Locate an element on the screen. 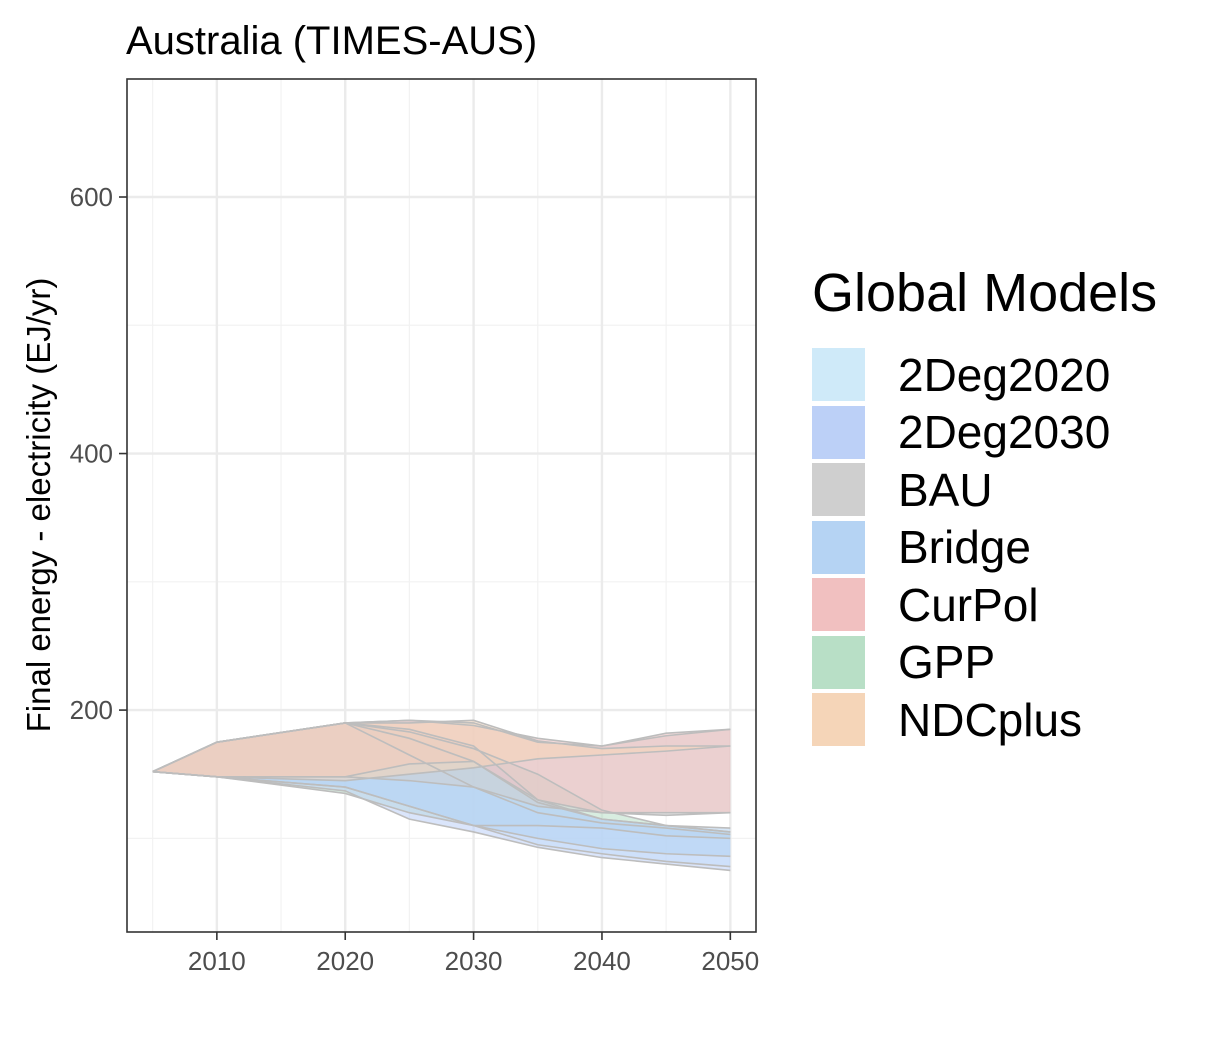  legend-label: NDCplus is located at coordinates (990, 719).